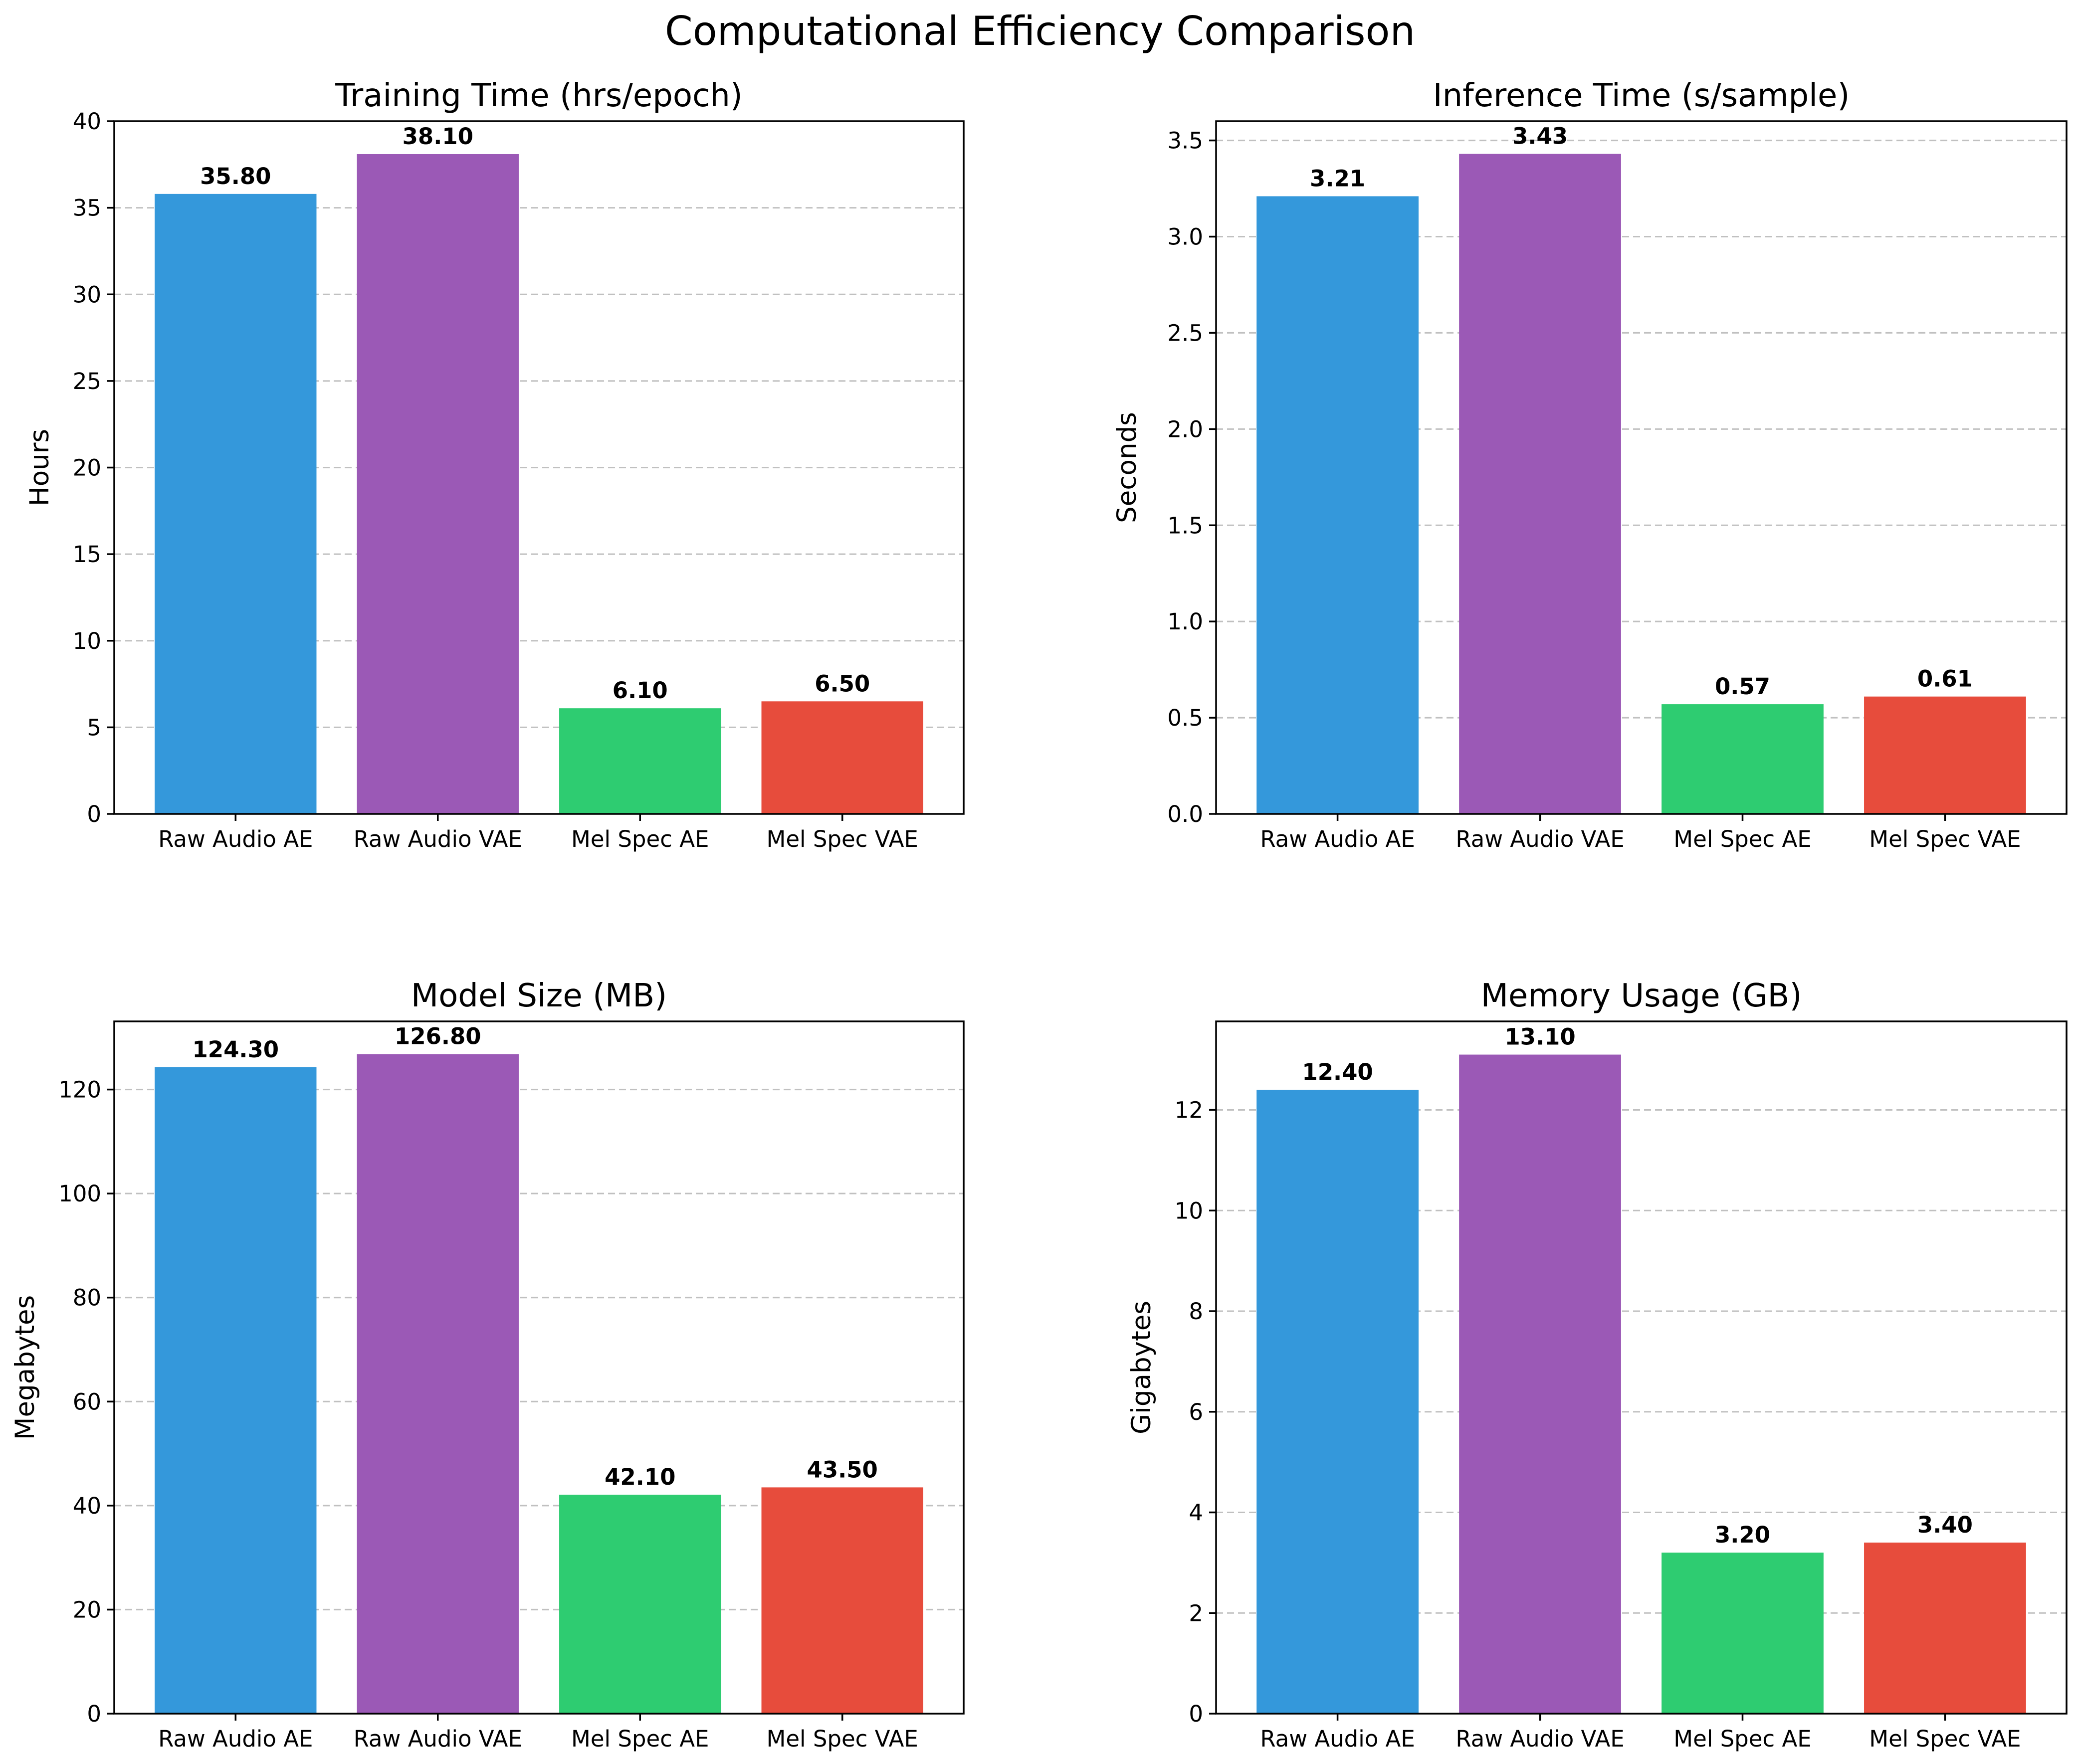  What do you see at coordinates (1642, 996) in the screenshot?
I see `chart3-title: Memory Usage (GB)` at bounding box center [1642, 996].